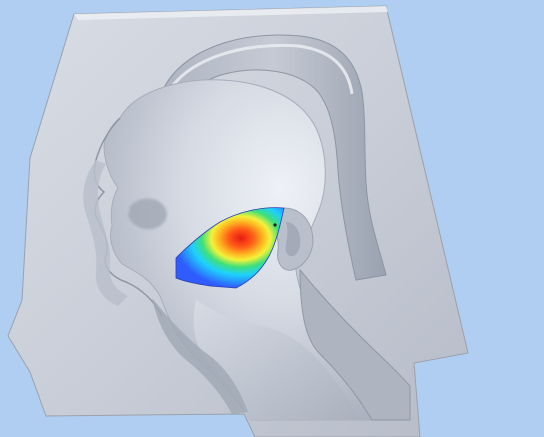 The image size is (544, 437). Describe the element at coordinates (230, 248) in the screenshot. I see `cheek-heatmap` at that location.